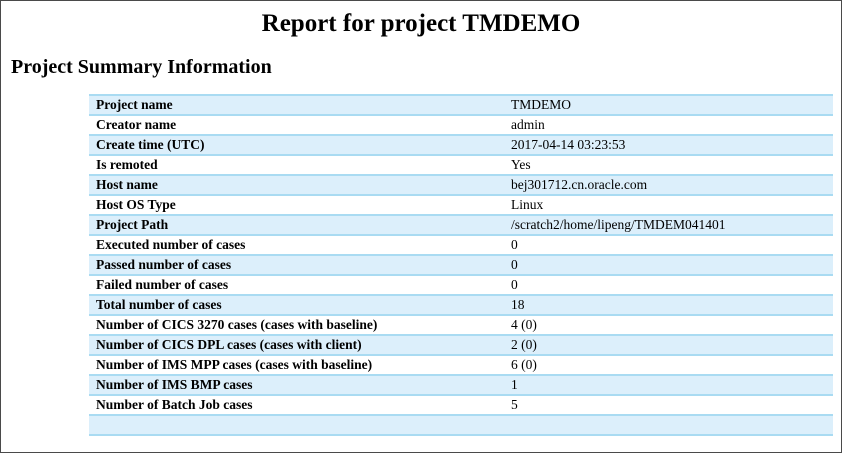 The height and width of the screenshot is (453, 842). I want to click on table-row-partial, so click(461, 425).